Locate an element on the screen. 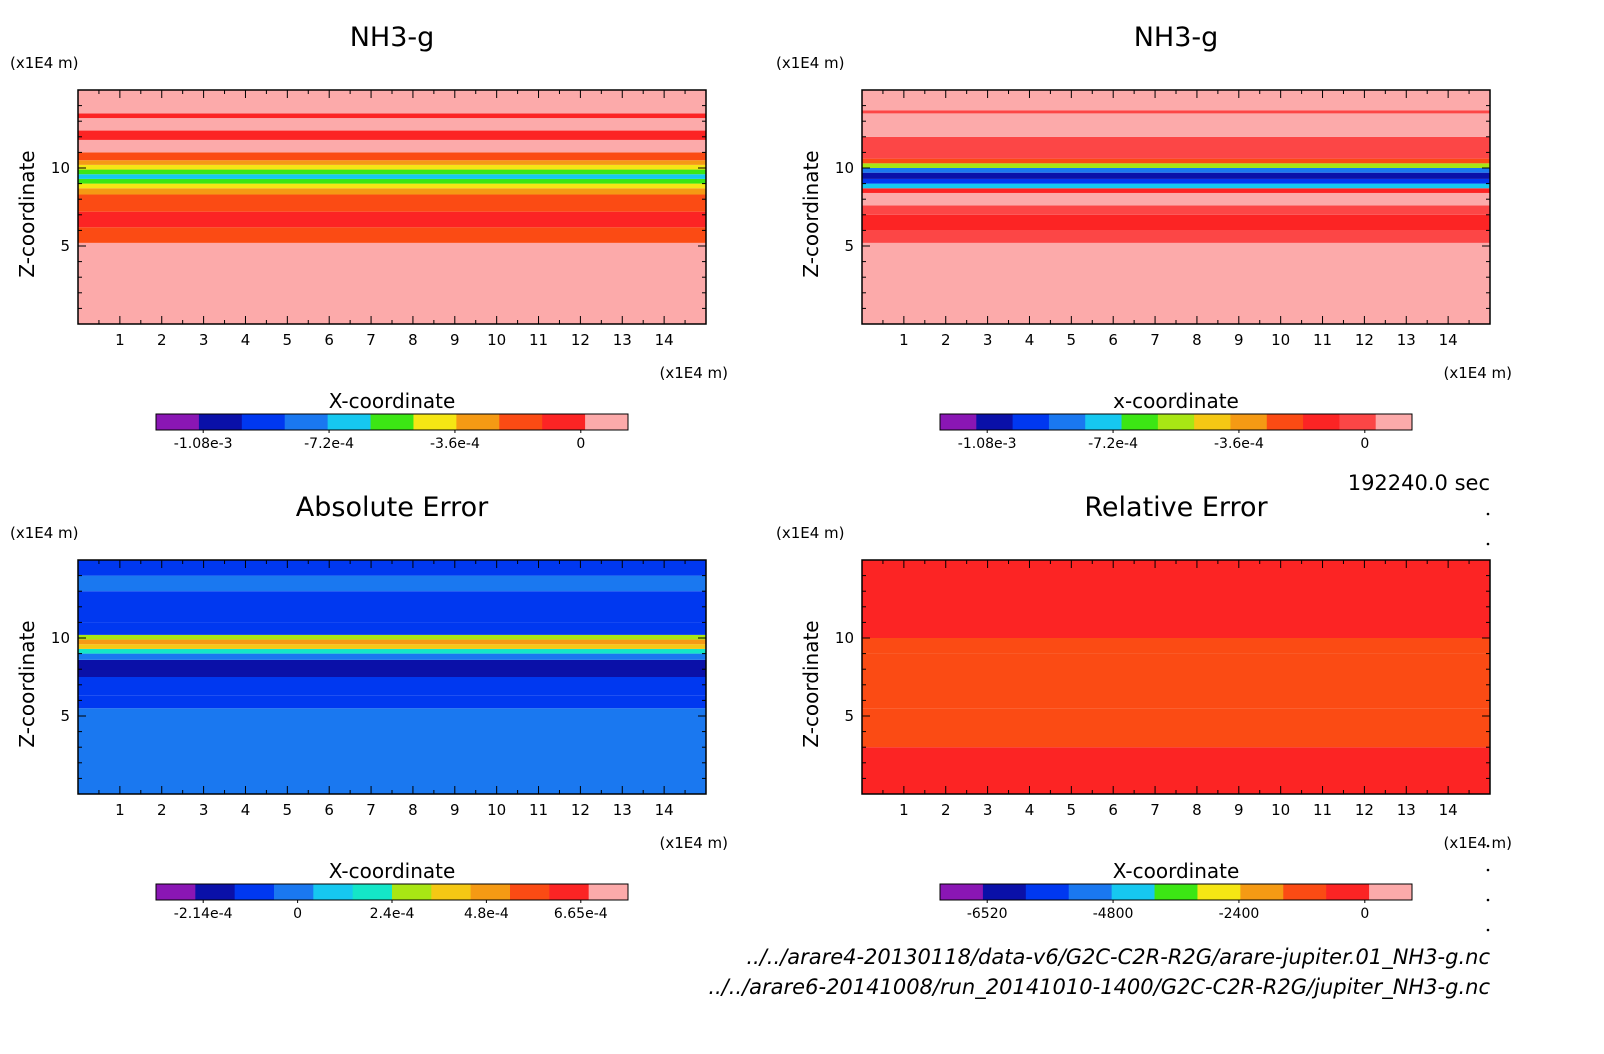 The image size is (1604, 1054). x-tick-label: 13 is located at coordinates (1406, 340).